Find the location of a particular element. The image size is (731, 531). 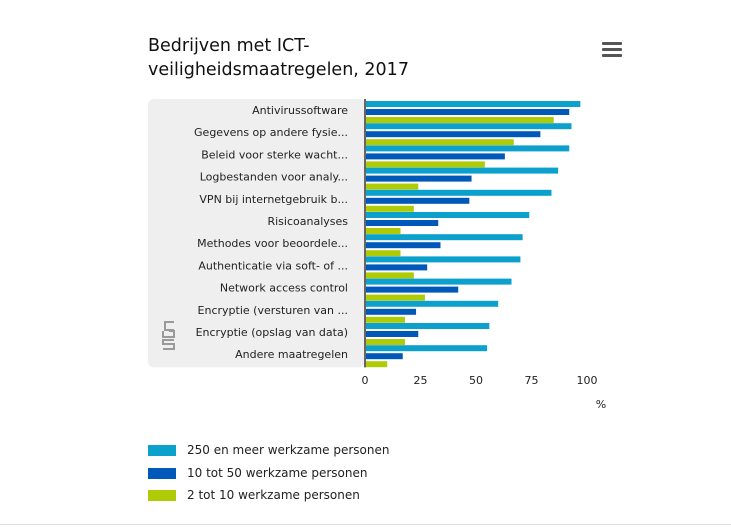

legend-label: 2 tot 10 werkzame personen is located at coordinates (273, 495).